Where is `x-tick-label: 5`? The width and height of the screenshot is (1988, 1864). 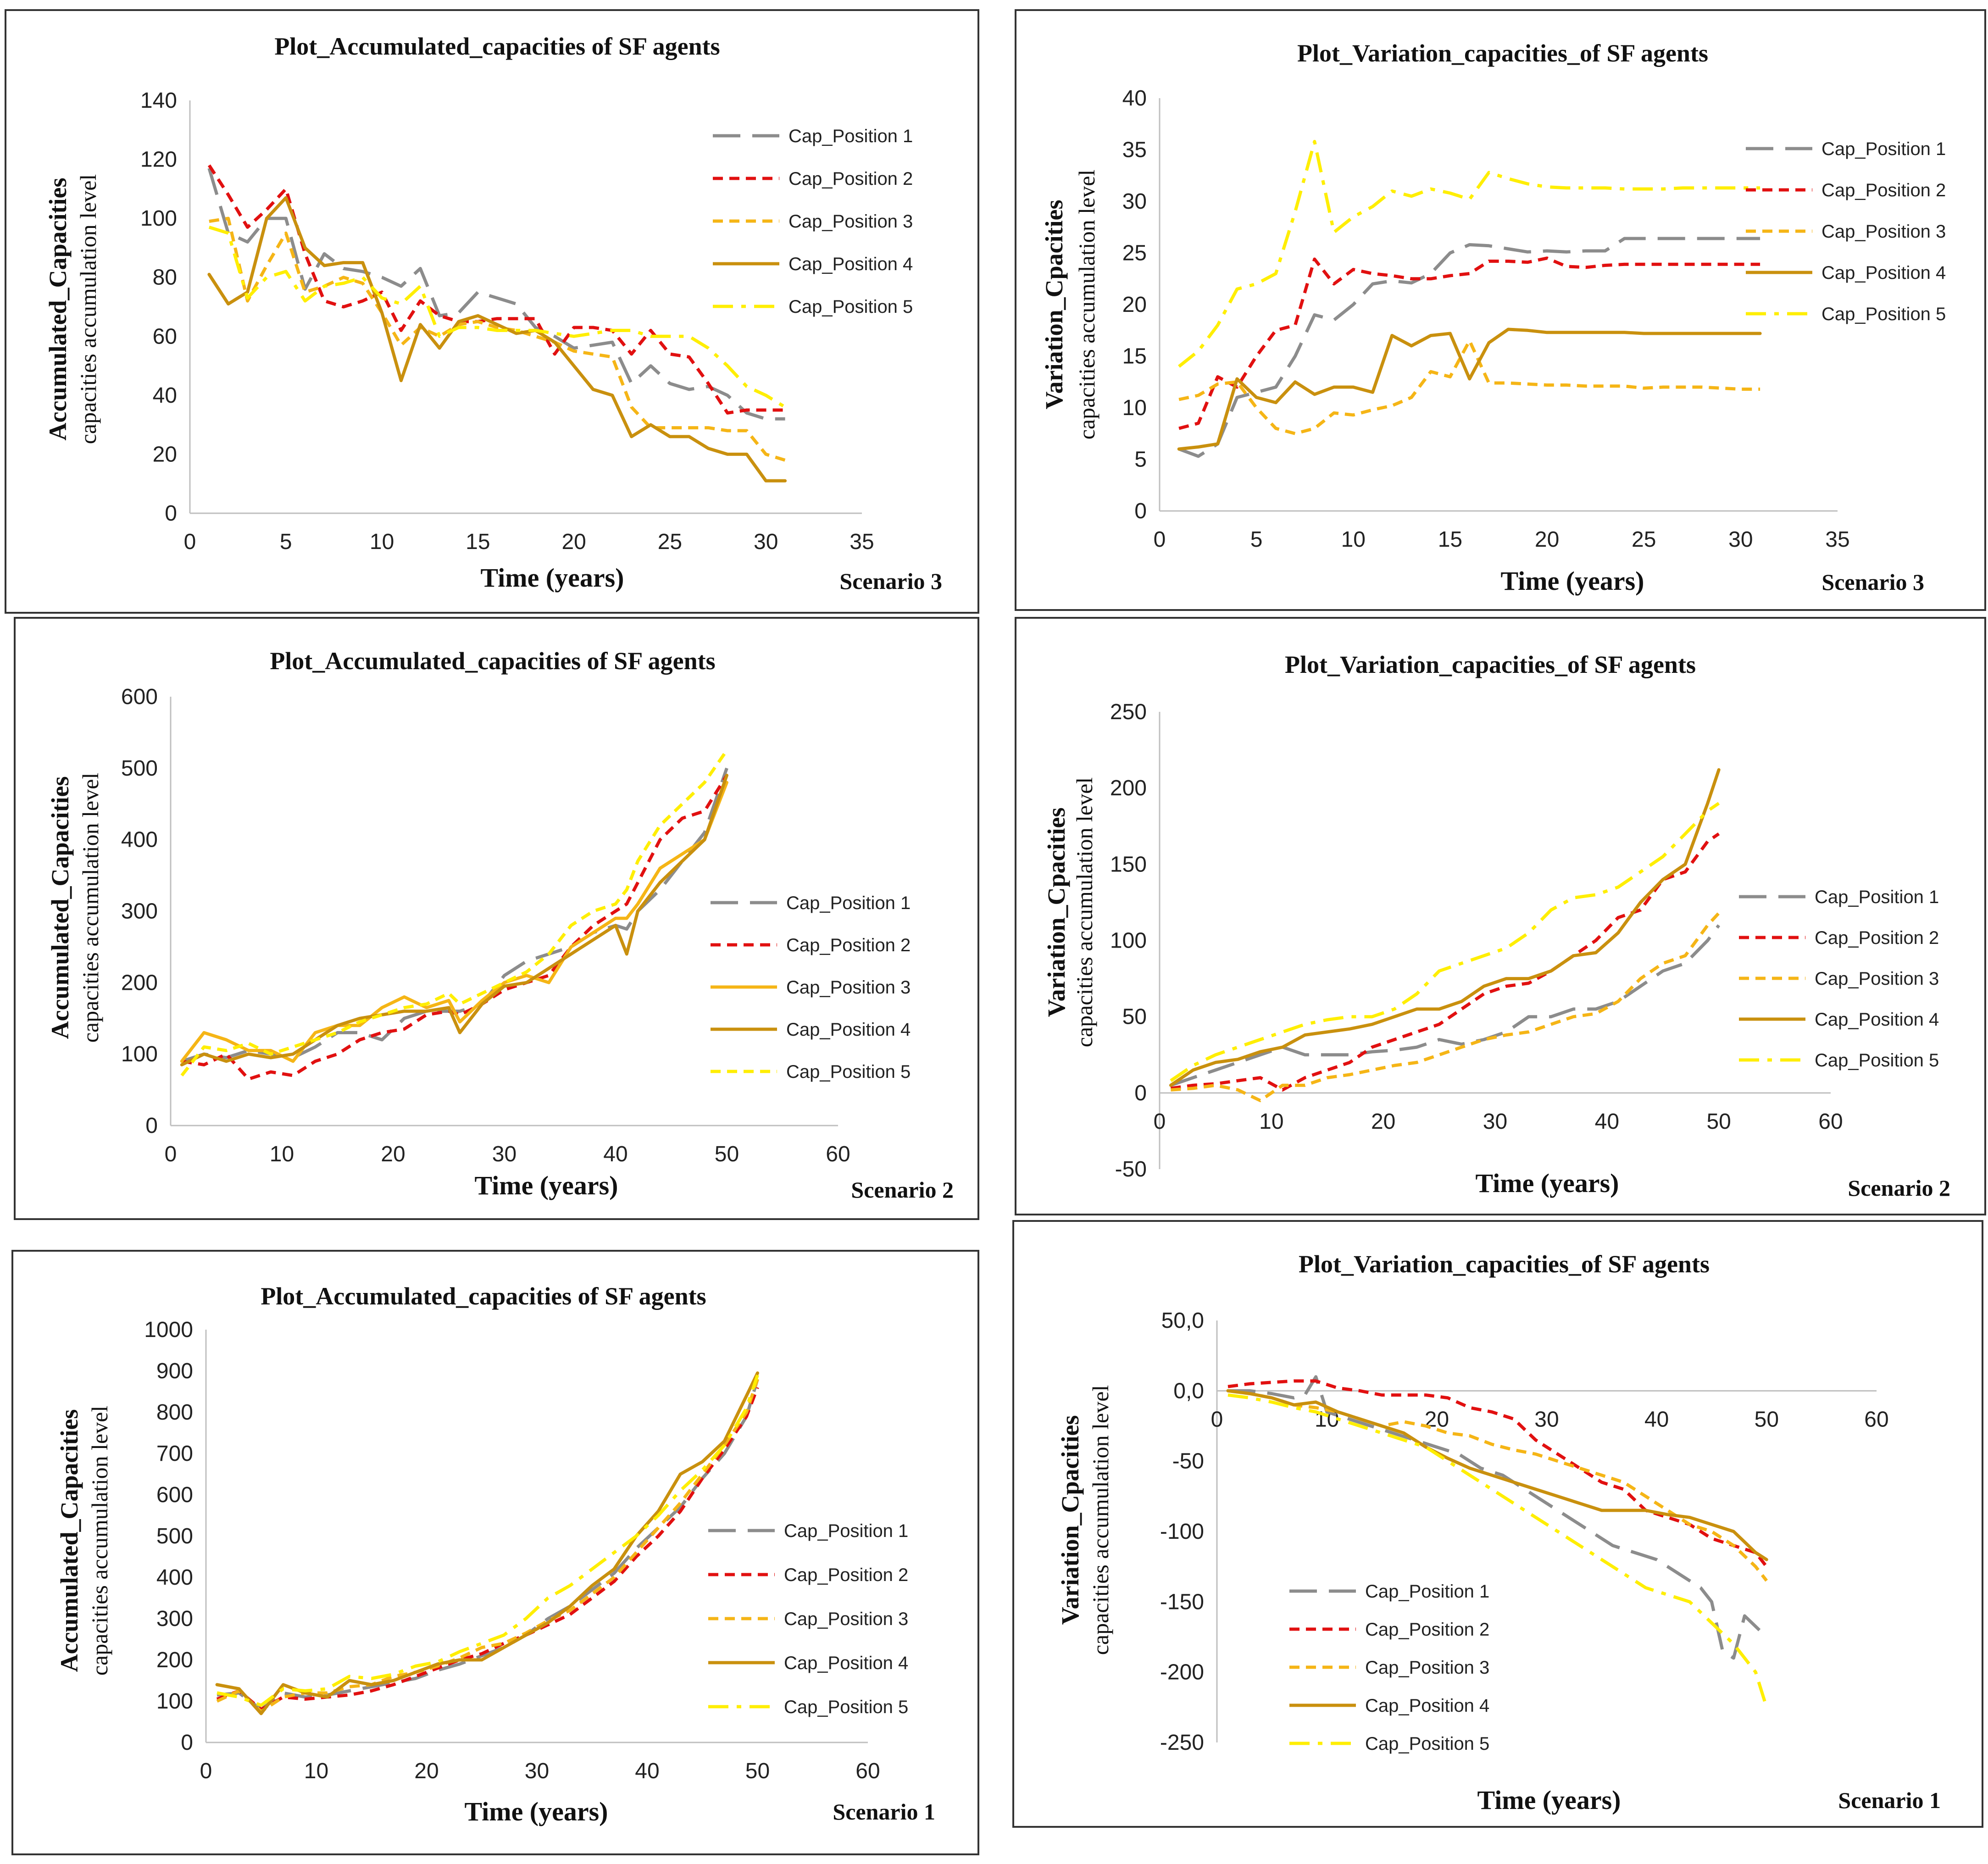 x-tick-label: 5 is located at coordinates (286, 542).